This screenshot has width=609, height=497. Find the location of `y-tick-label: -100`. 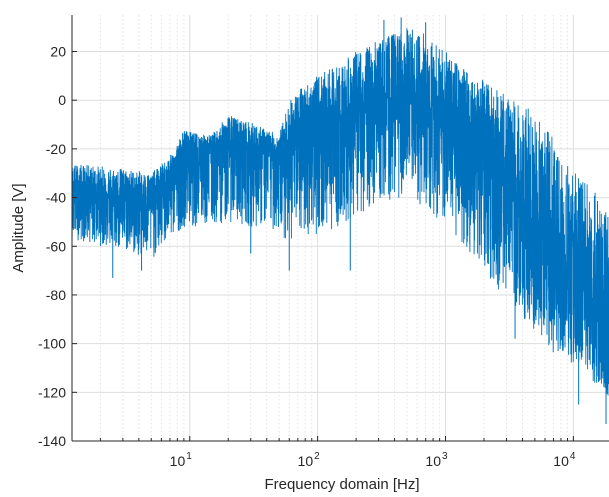

y-tick-label: -100 is located at coordinates (52, 344).